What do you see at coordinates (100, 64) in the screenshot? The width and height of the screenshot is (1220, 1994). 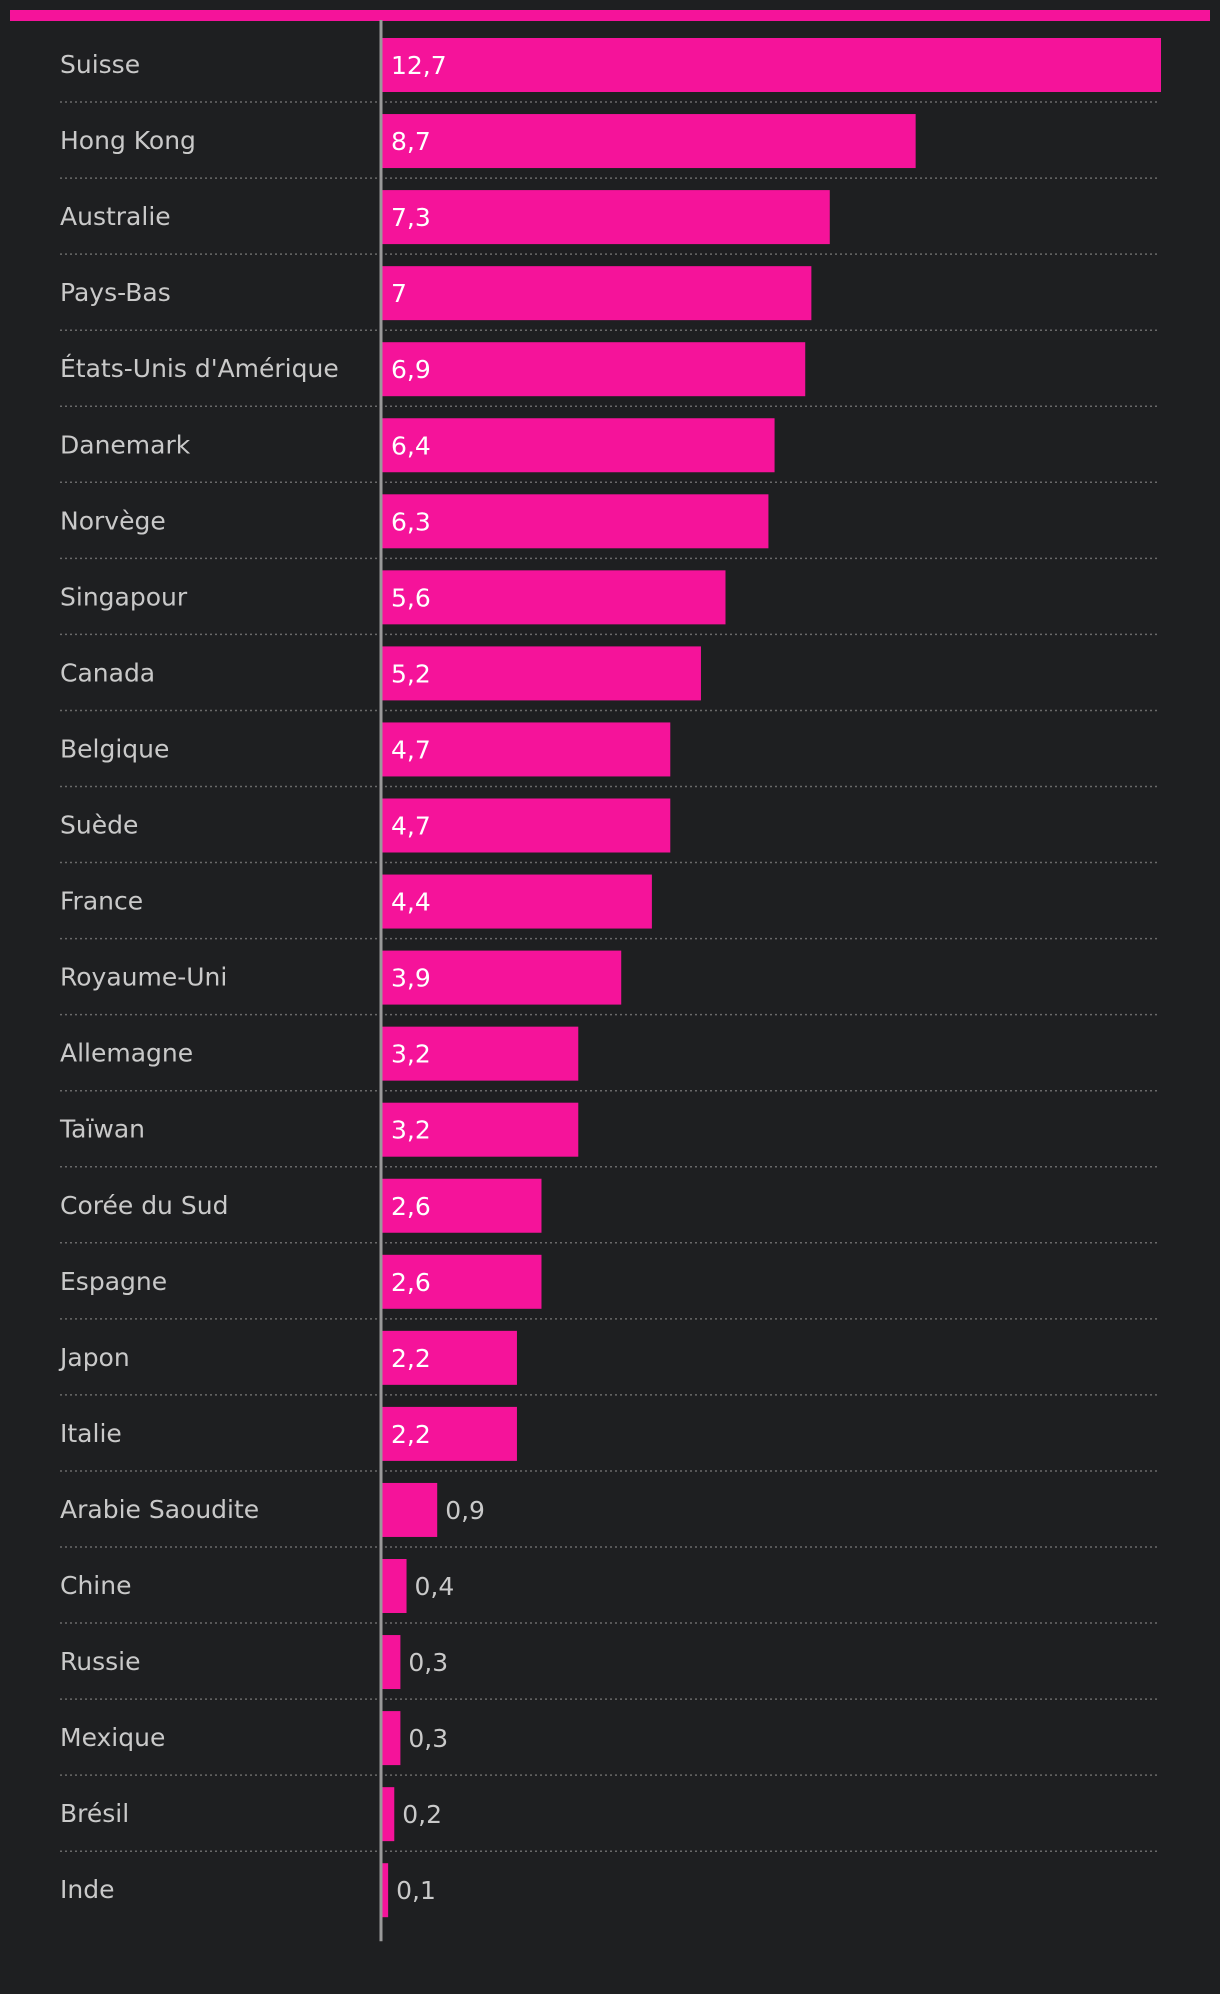 I see `category-label: Suisse` at bounding box center [100, 64].